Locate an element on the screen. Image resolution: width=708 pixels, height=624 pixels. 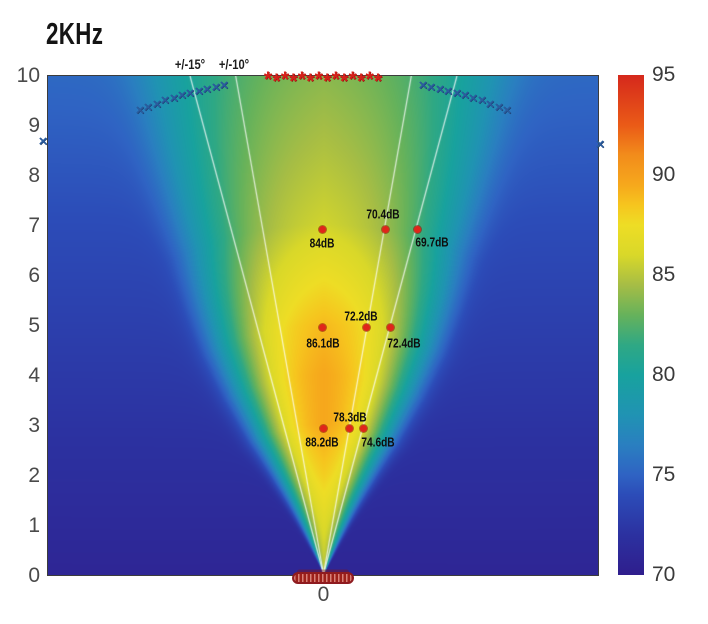
source-marker-cluster is located at coordinates (323, 578).